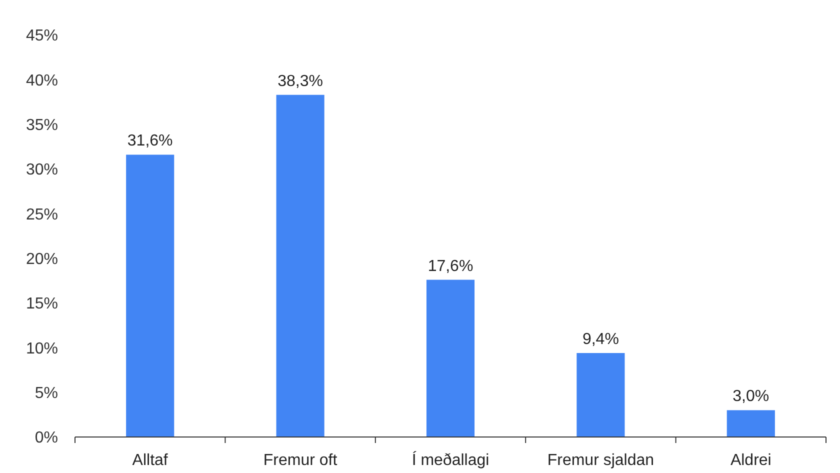 The height and width of the screenshot is (473, 840). I want to click on data-label: 17,6%, so click(451, 266).